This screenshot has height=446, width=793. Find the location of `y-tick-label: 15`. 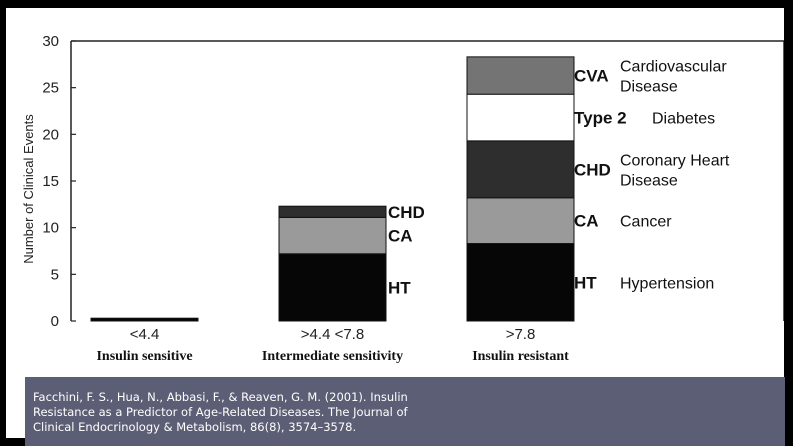

y-tick-label: 15 is located at coordinates (50, 181).